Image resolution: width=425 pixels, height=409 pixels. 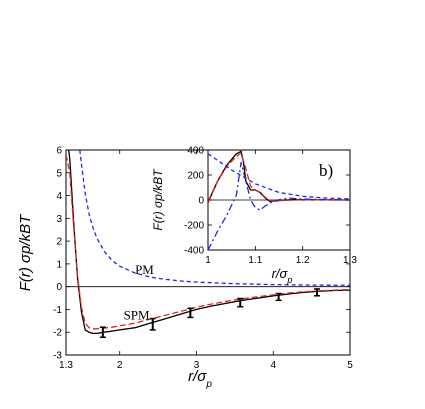 What do you see at coordinates (57, 333) in the screenshot?
I see `main-y-tick-label: -2` at bounding box center [57, 333].